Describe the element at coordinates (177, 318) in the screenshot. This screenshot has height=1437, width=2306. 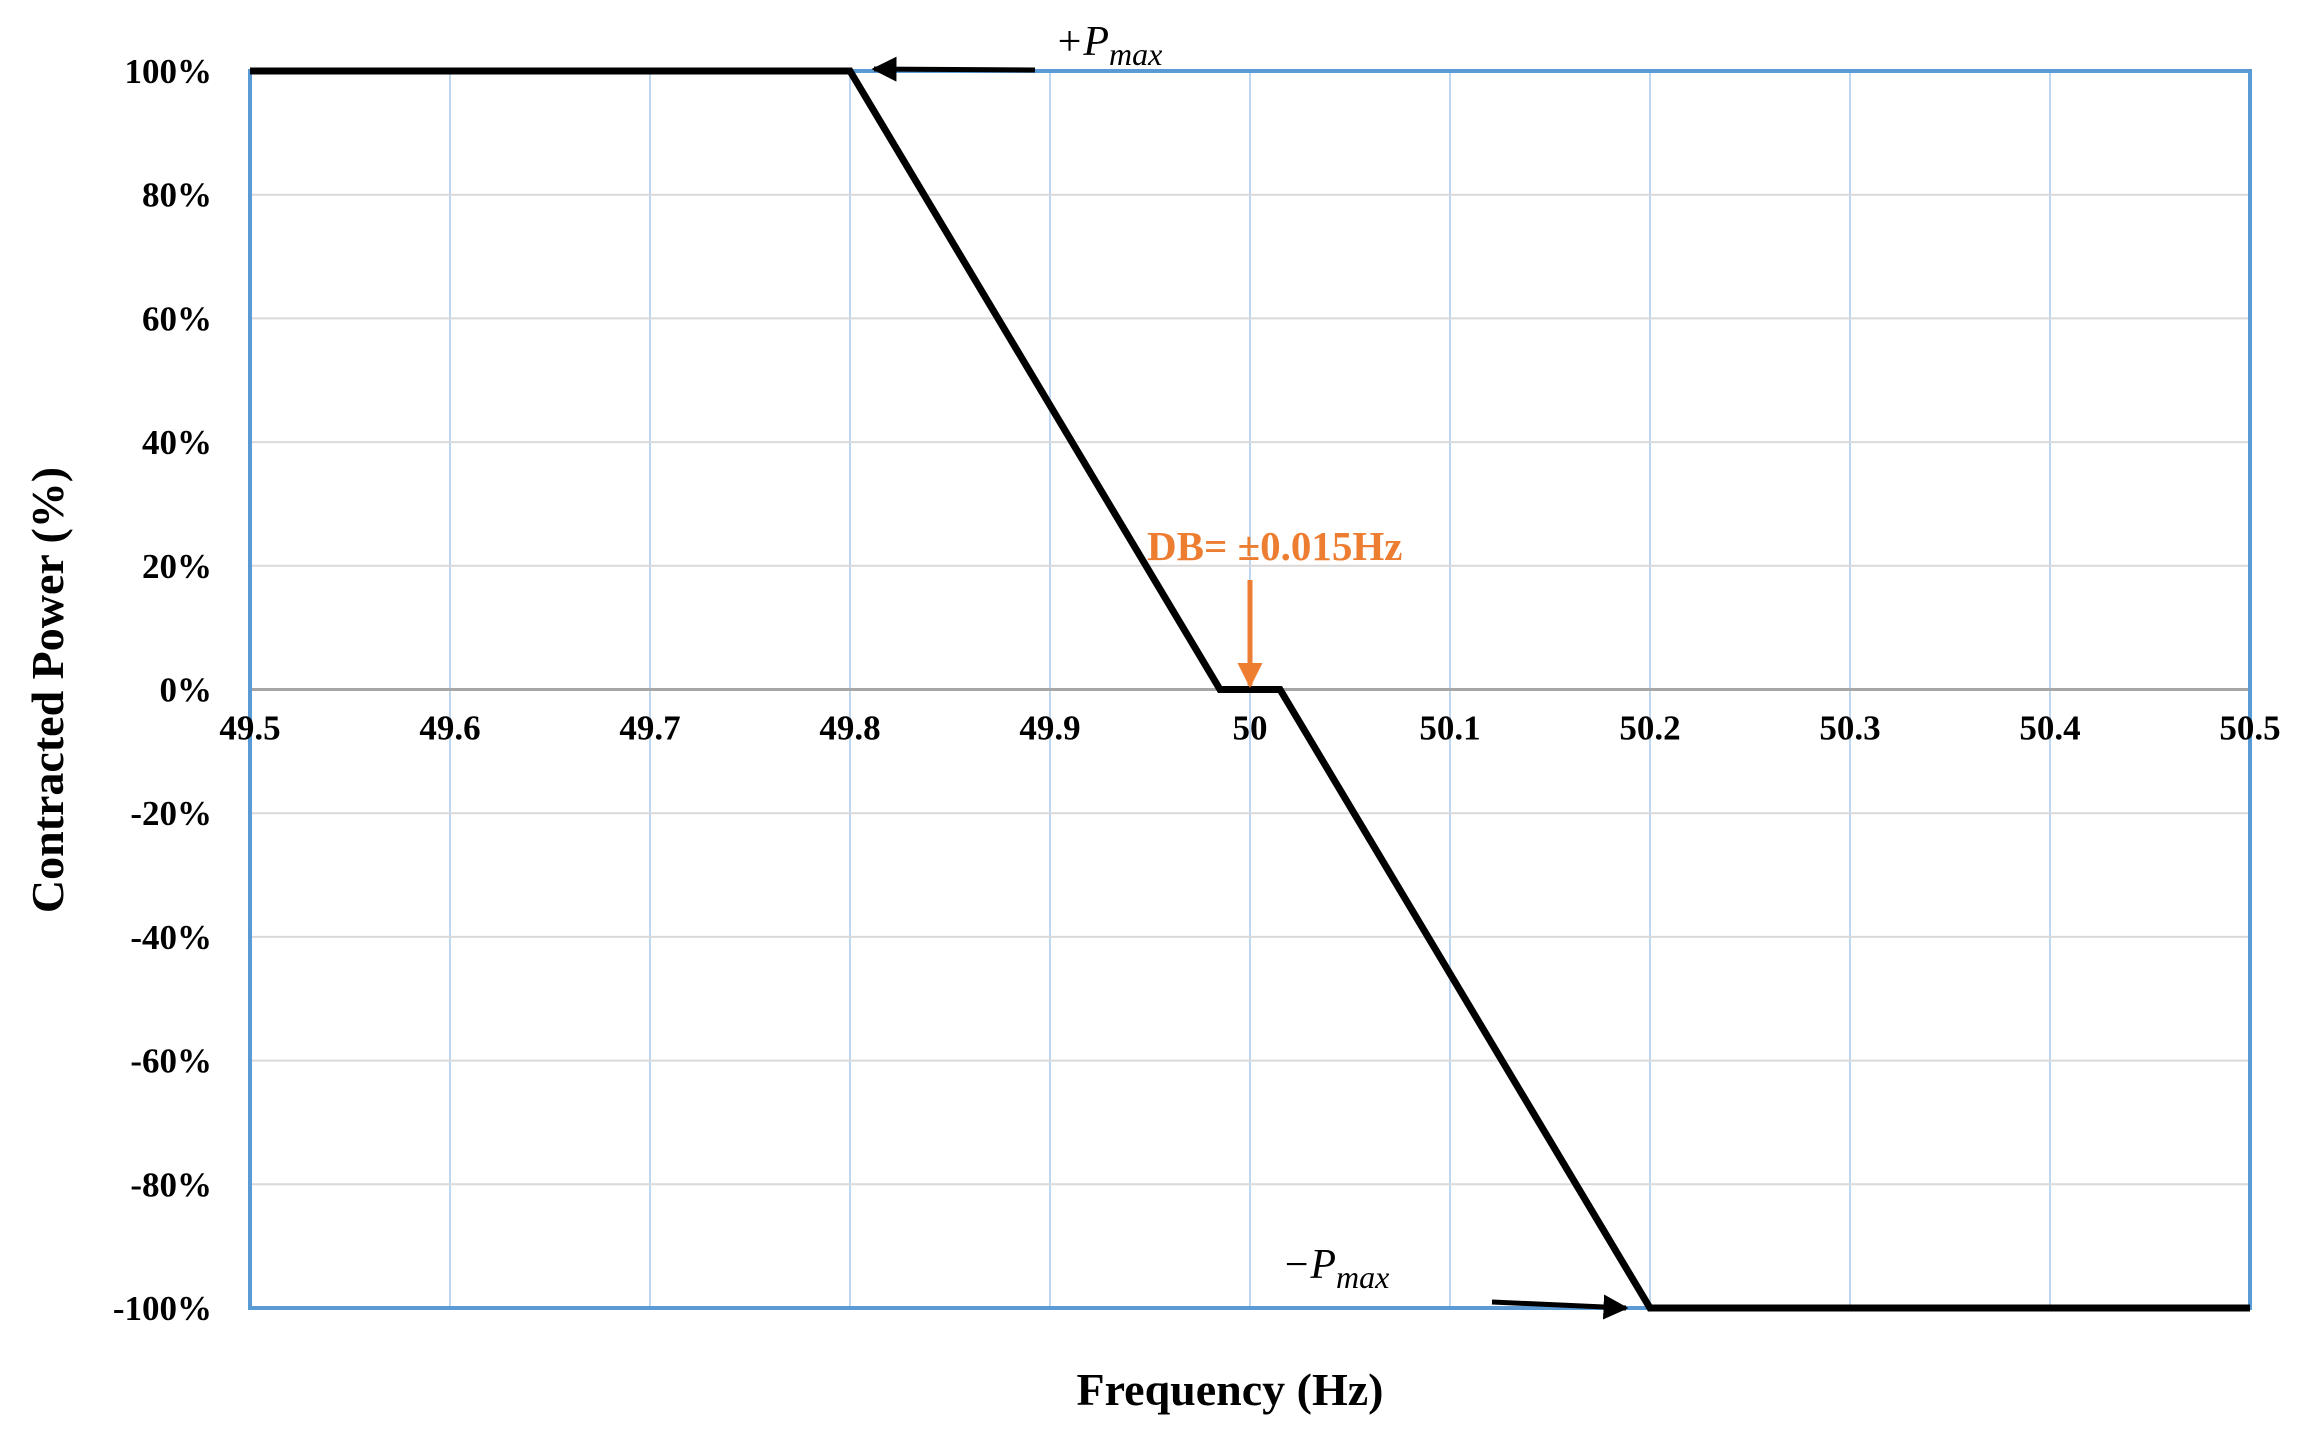
I see `y-tick-label: 60%` at that location.